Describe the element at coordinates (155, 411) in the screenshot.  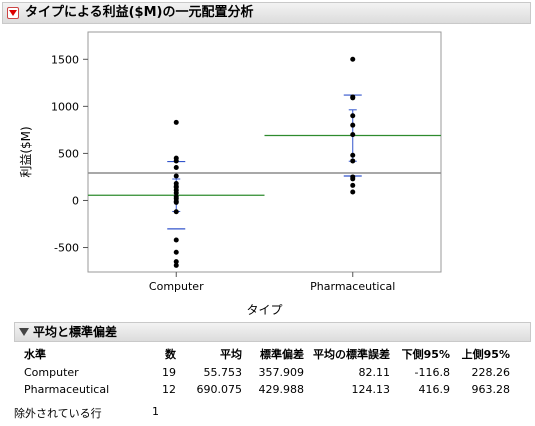
I see `excluded-rows-value: 1` at that location.